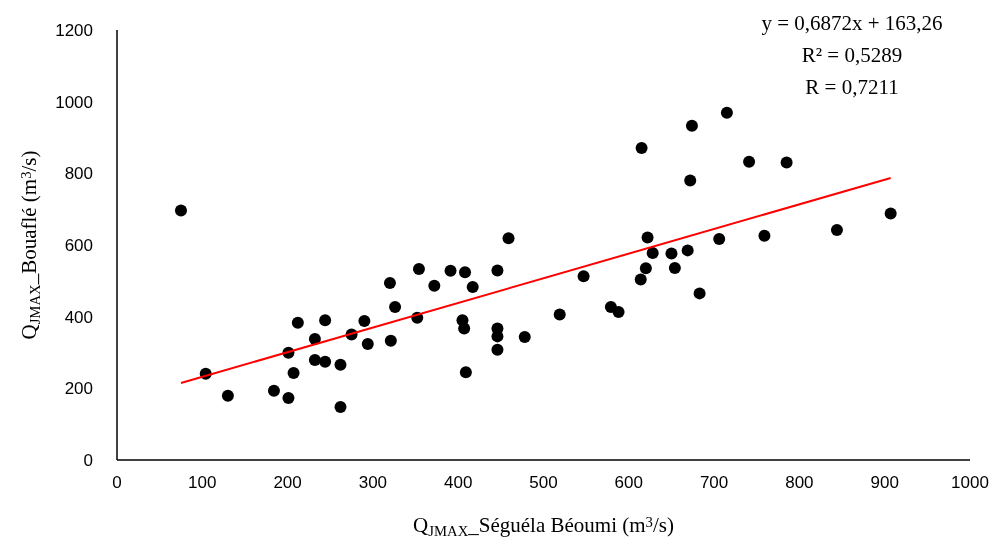 Image resolution: width=1003 pixels, height=546 pixels. I want to click on x-tick-label: 0, so click(117, 482).